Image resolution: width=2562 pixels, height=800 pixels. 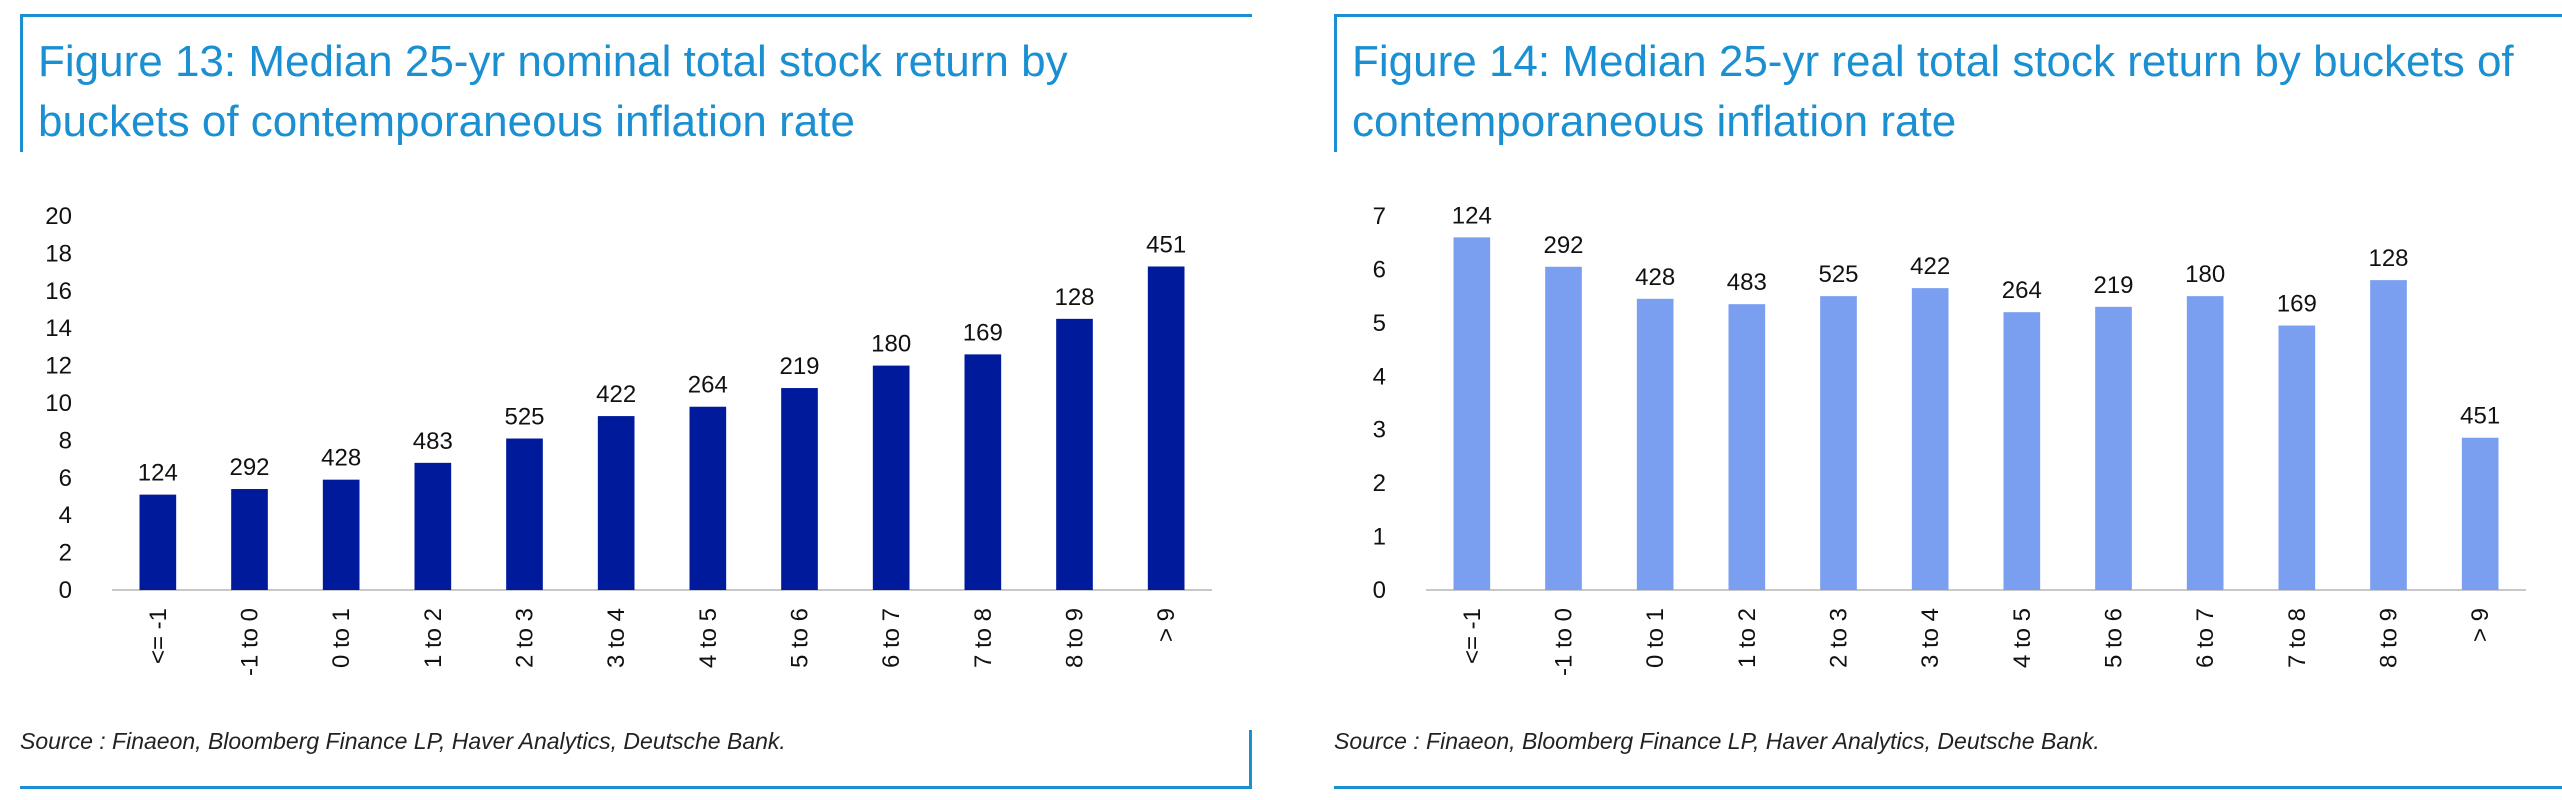 I want to click on y-tick-label: 18, so click(x=58, y=253).